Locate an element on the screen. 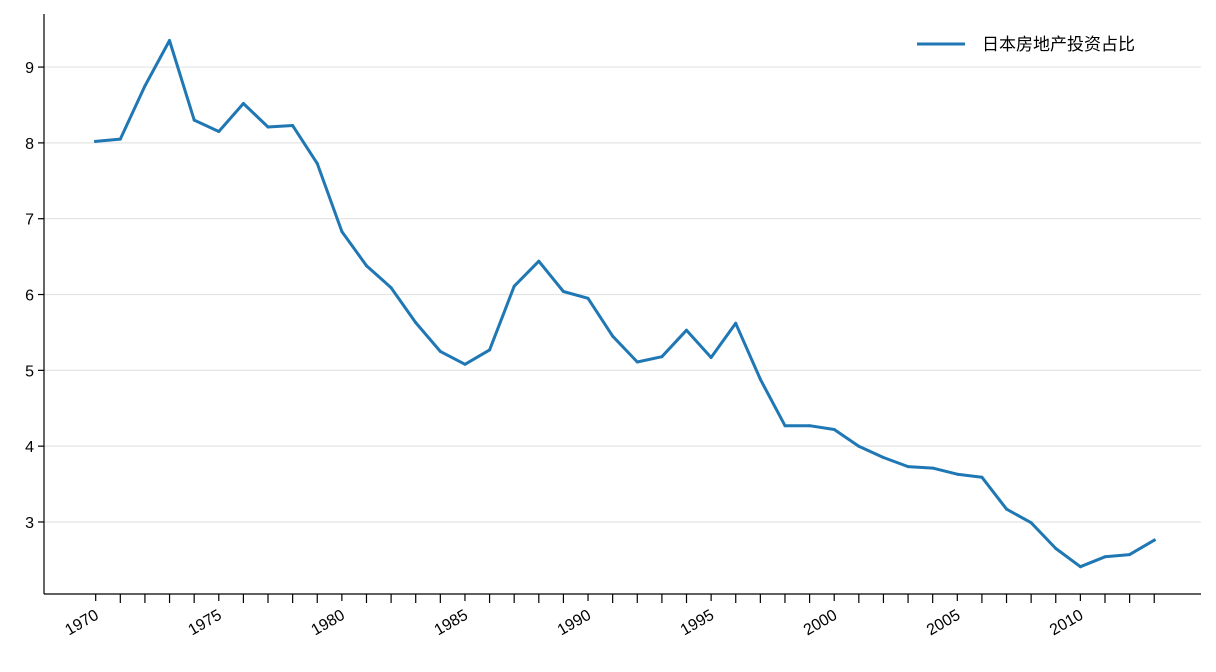  data-point-2003 is located at coordinates (908, 467).